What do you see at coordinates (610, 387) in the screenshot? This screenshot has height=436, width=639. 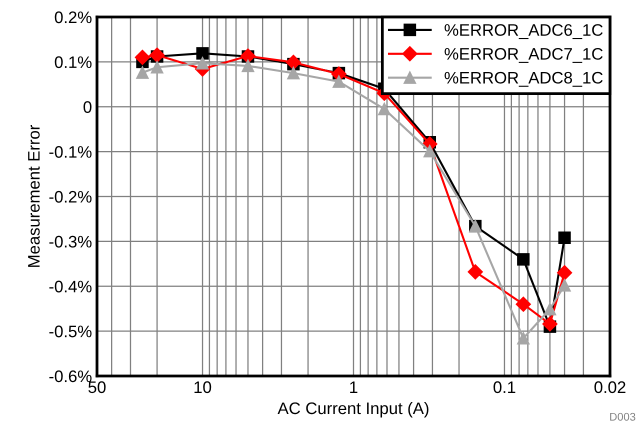 I see `x-tick-label: 0.02` at bounding box center [610, 387].